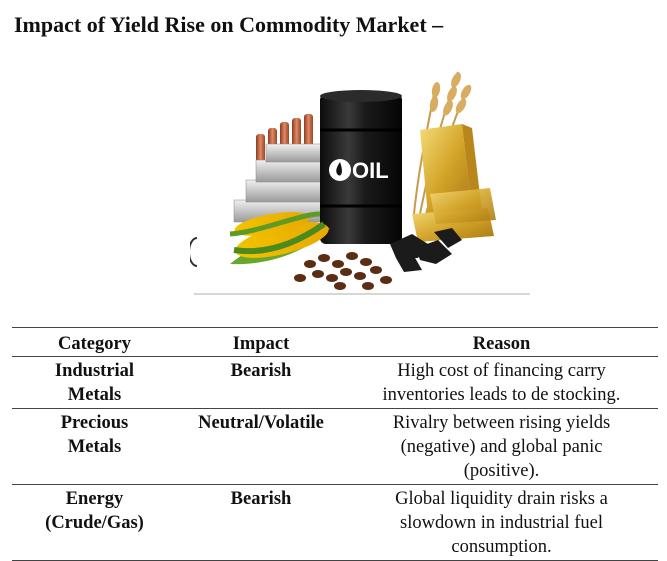 Image resolution: width=667 pixels, height=561 pixels. I want to click on coffee-beans-icon, so click(343, 271).